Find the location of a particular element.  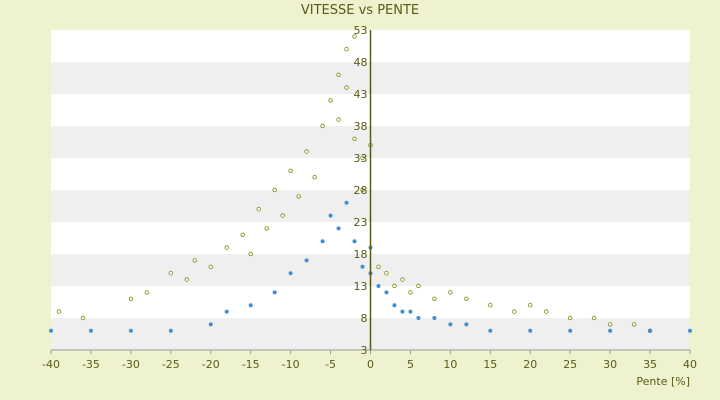

y-tick-label: 33 is located at coordinates (361, 158).